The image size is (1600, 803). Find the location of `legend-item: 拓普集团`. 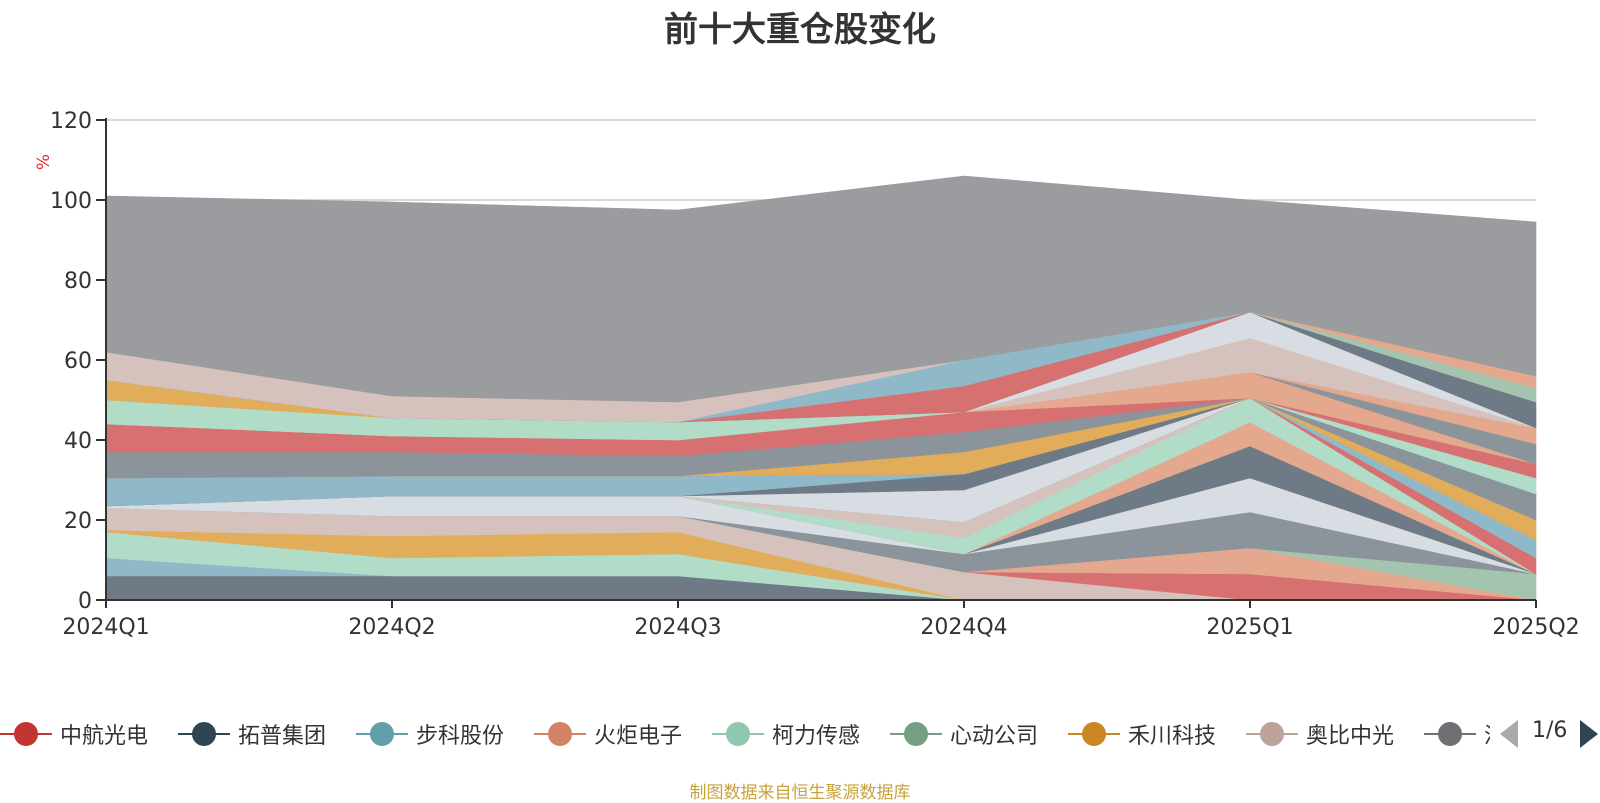

legend-item: 拓普集团 is located at coordinates (252, 734).